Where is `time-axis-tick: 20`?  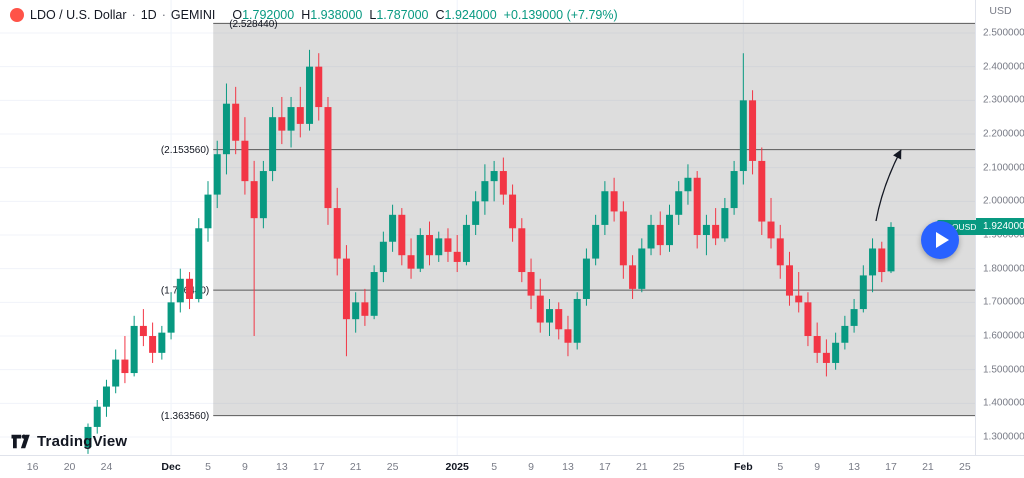 time-axis-tick: 20 is located at coordinates (69, 467).